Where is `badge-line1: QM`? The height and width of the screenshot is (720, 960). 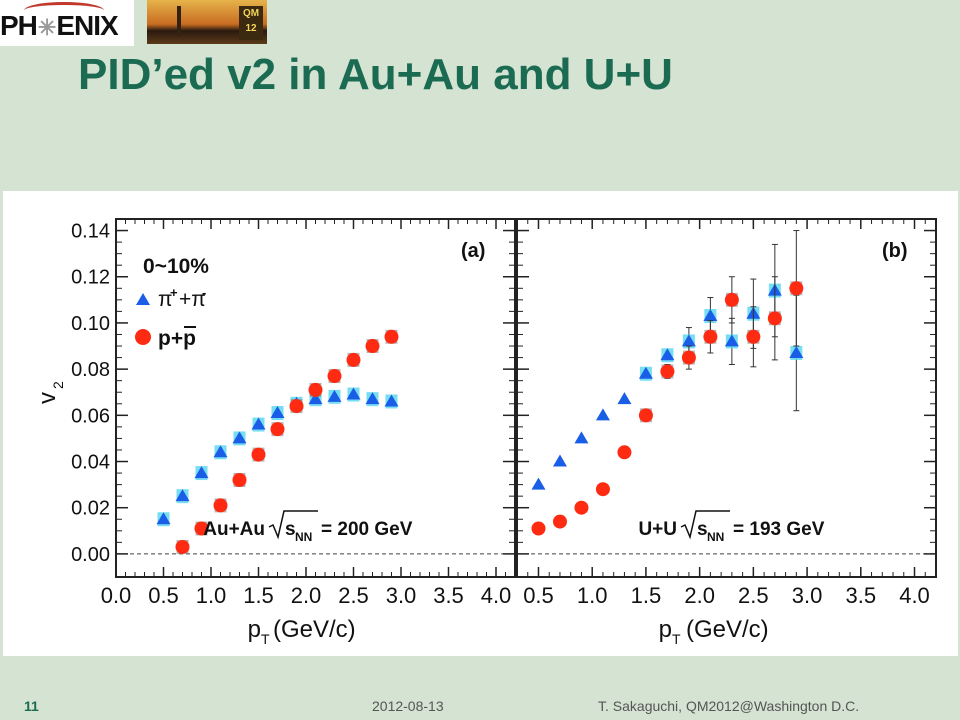
badge-line1: QM is located at coordinates (251, 13).